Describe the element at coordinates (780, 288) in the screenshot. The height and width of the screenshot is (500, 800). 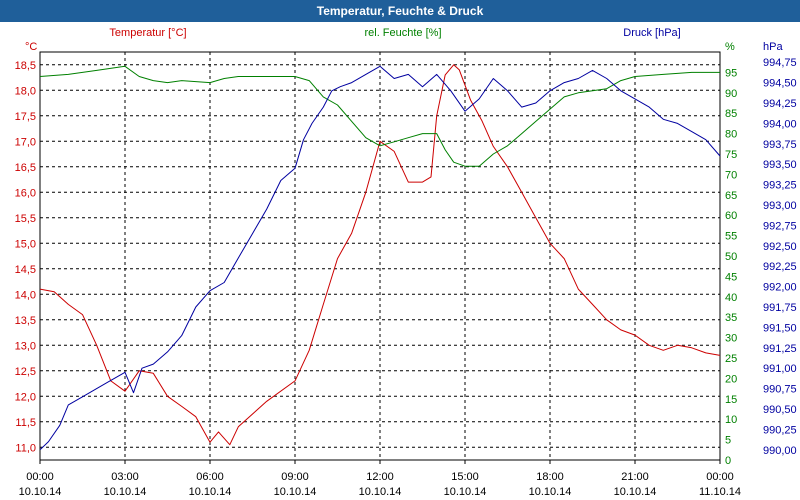
I see `pressure-tick-label: 992,00` at that location.